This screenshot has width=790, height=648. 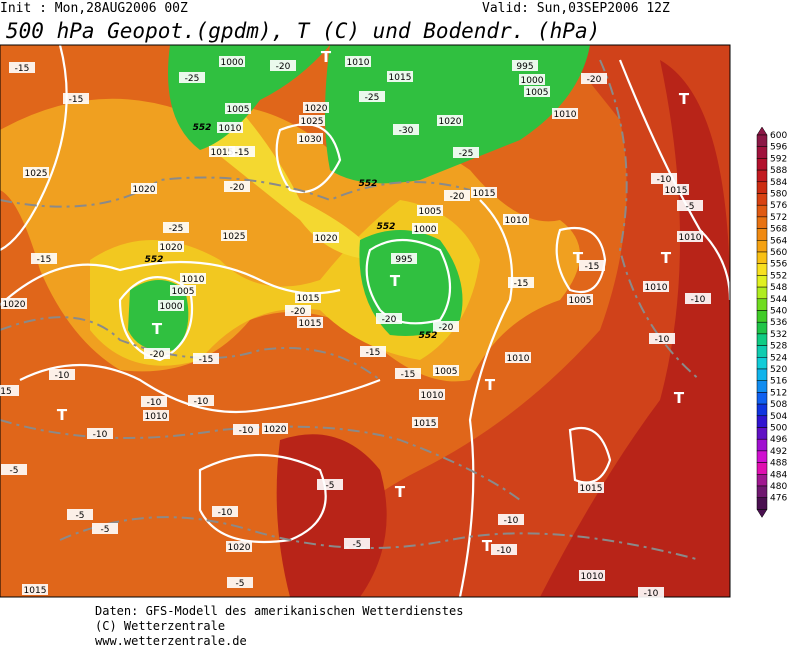 What do you see at coordinates (762, 131) in the screenshot?
I see `colorbar-cap` at bounding box center [762, 131].